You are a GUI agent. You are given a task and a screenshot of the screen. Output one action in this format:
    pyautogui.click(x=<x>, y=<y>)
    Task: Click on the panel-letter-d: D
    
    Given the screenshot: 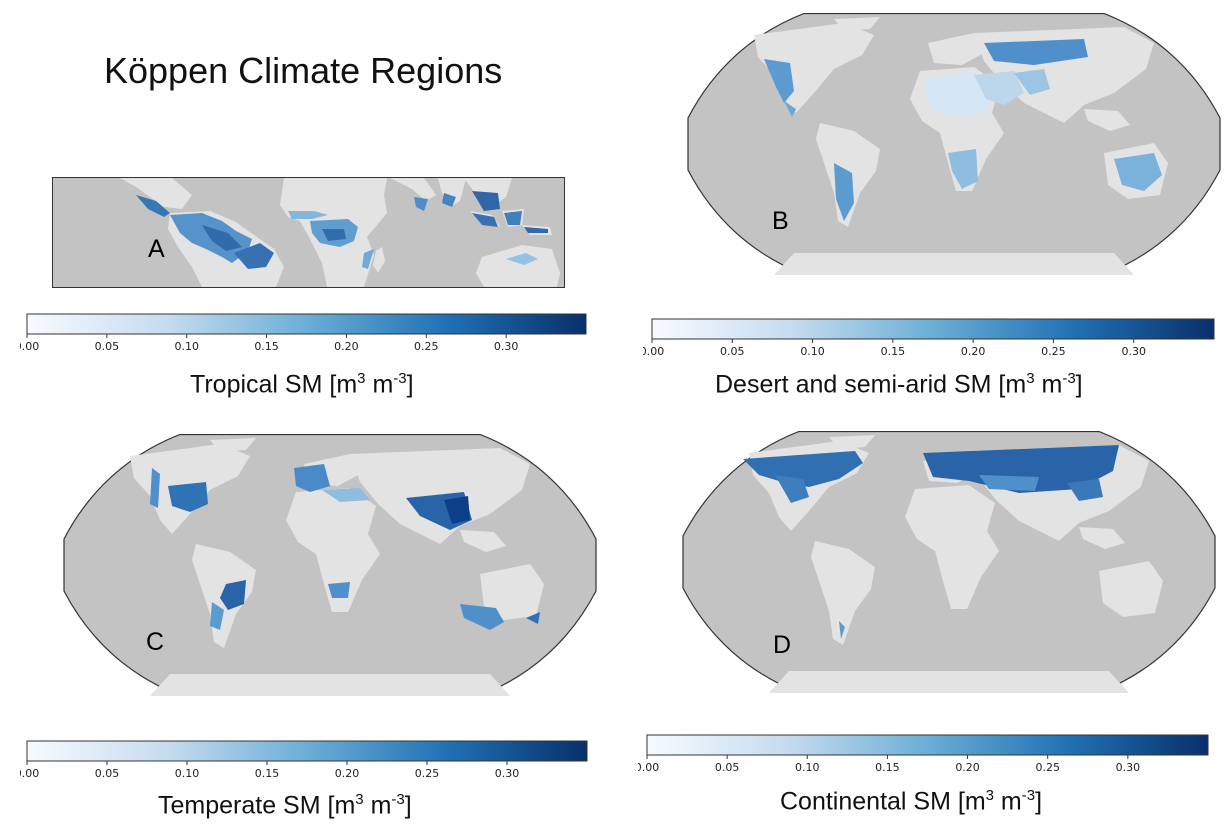 What is the action you would take?
    pyautogui.click(x=782, y=645)
    